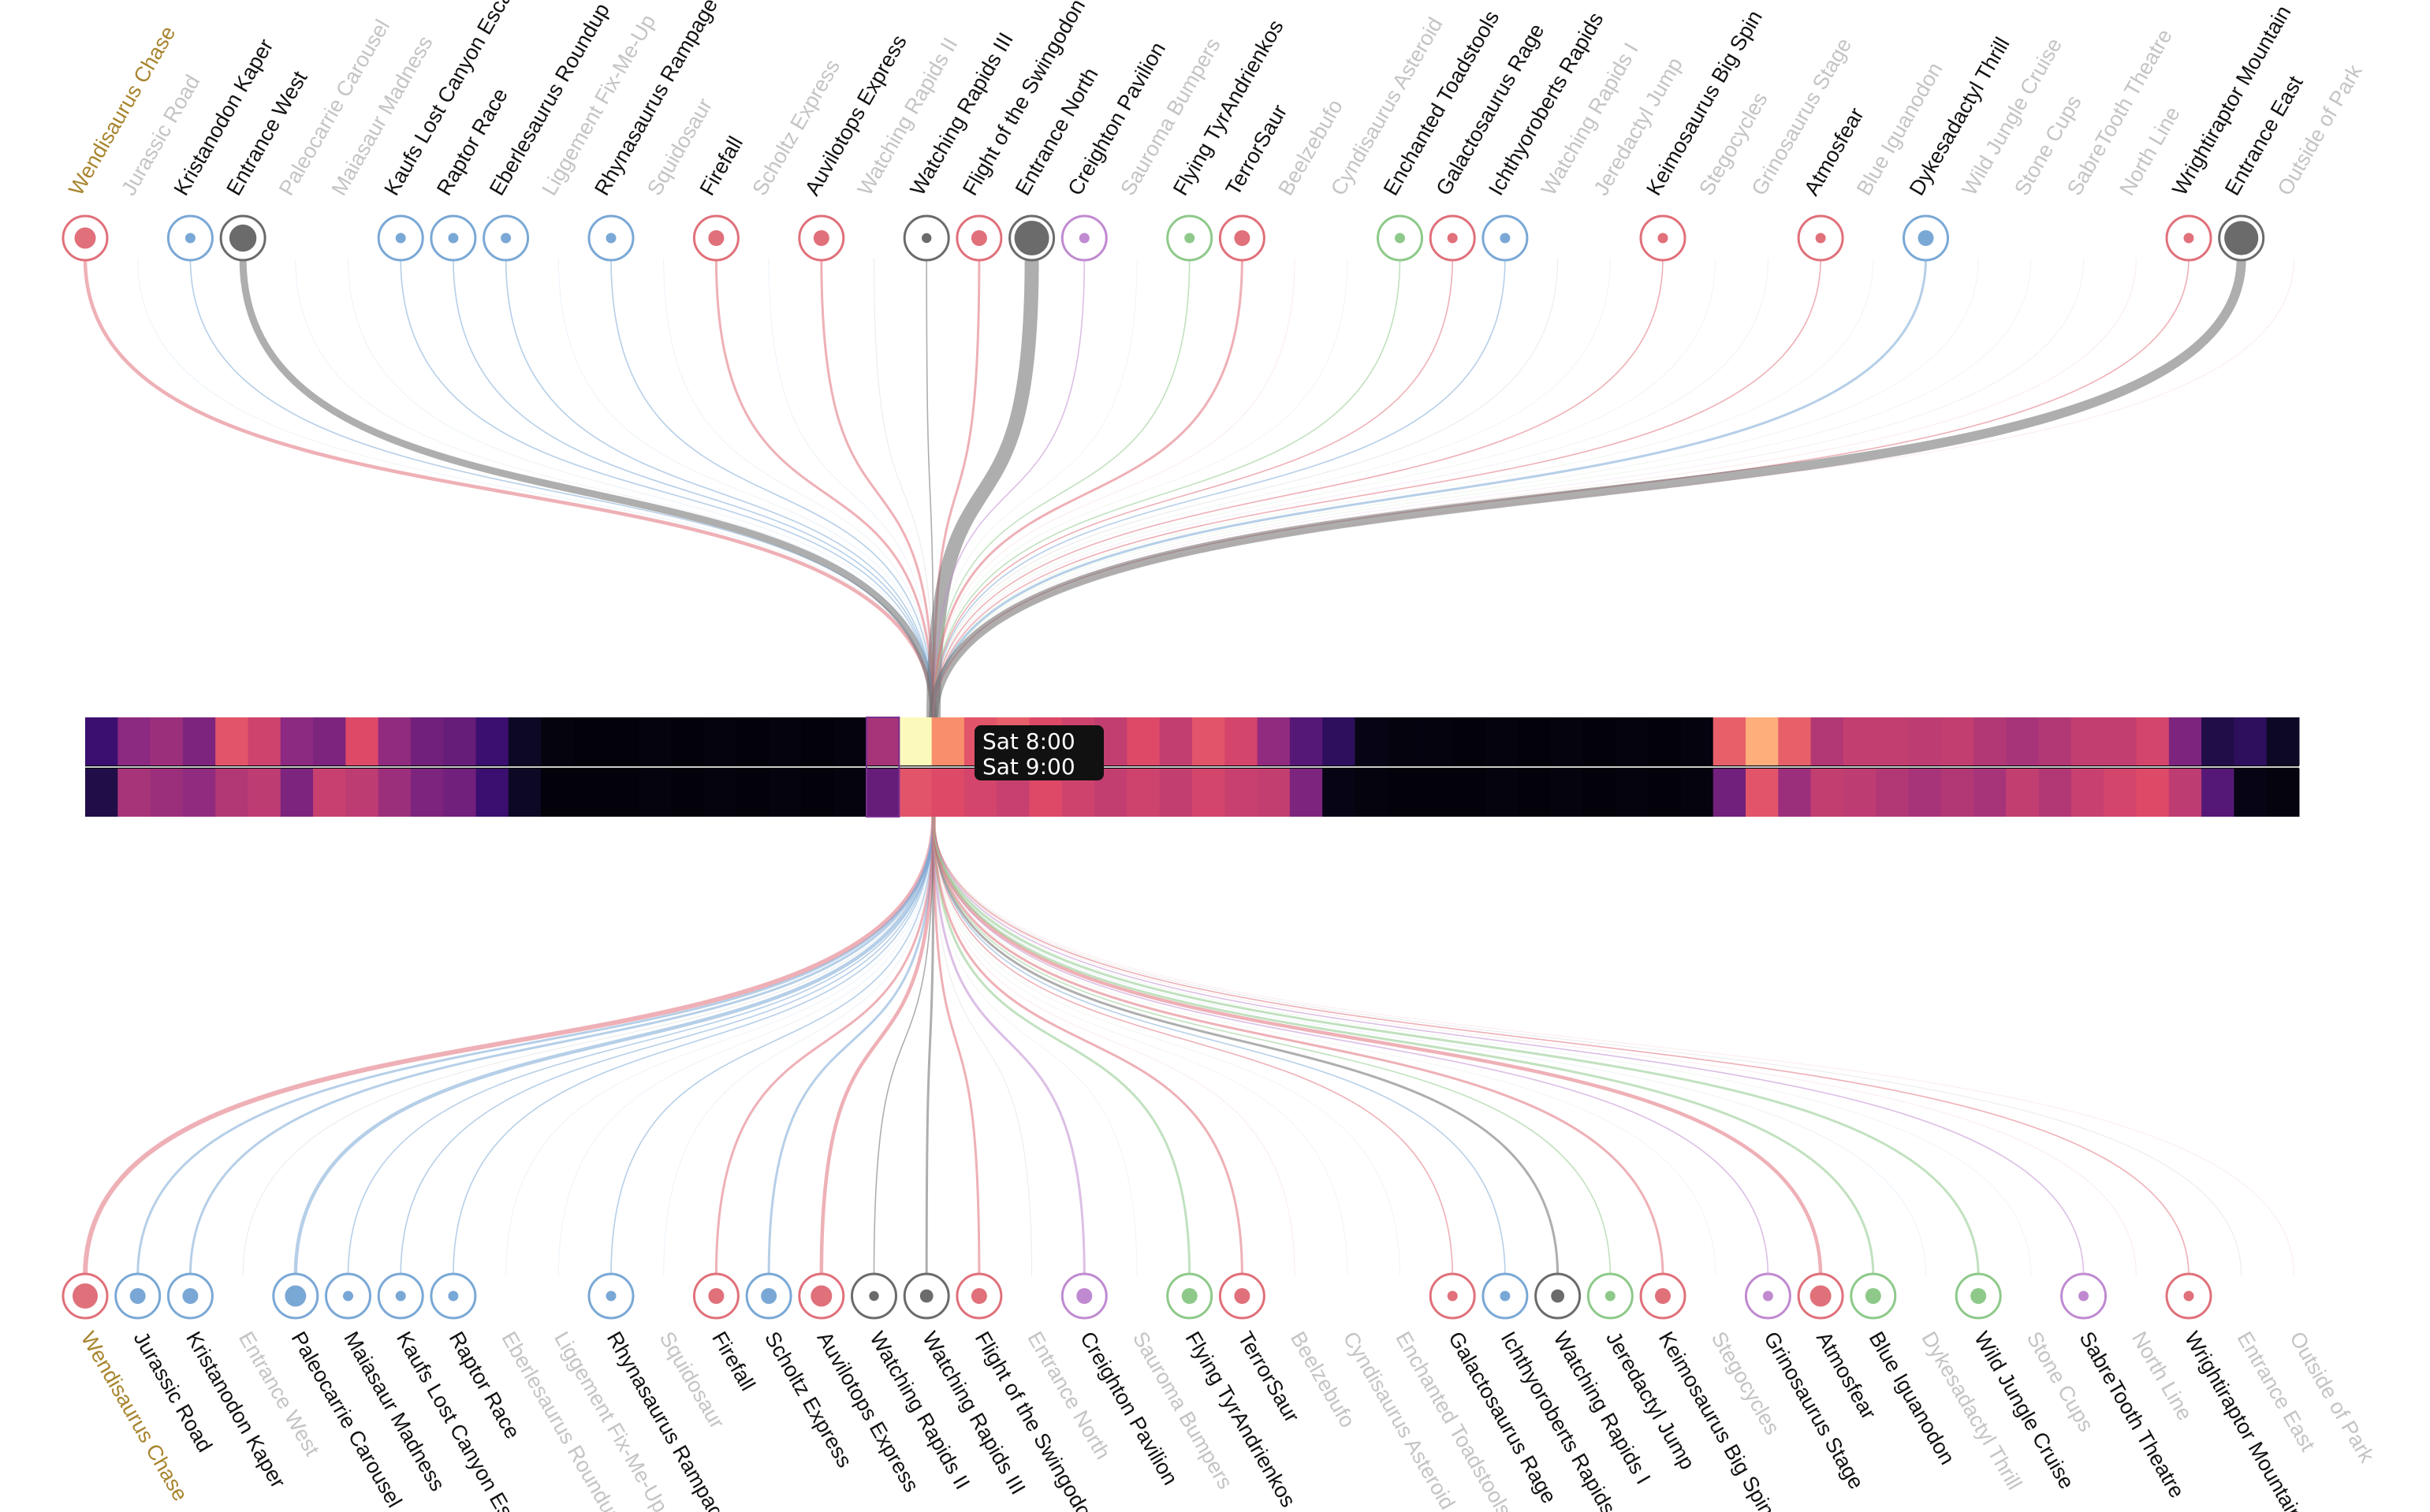 The height and width of the screenshot is (1512, 2430). What do you see at coordinates (1192, 767) in the screenshot?
I see `timeline-heatmap` at bounding box center [1192, 767].